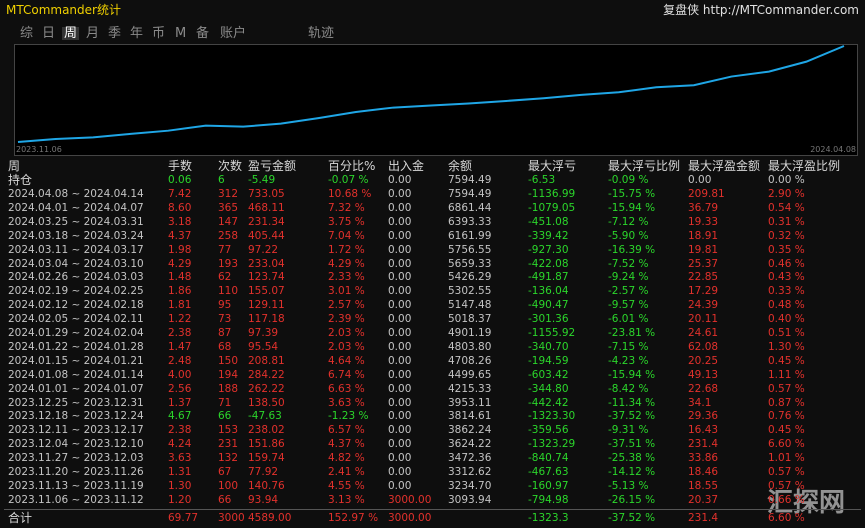 The image size is (865, 528). Describe the element at coordinates (470, 458) in the screenshot. I see `cell: 3472.36` at that location.